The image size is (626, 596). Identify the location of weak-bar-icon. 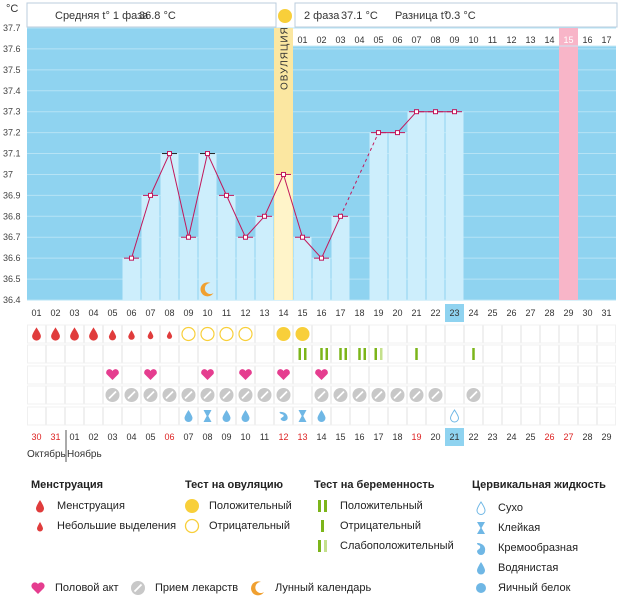
(323, 546).